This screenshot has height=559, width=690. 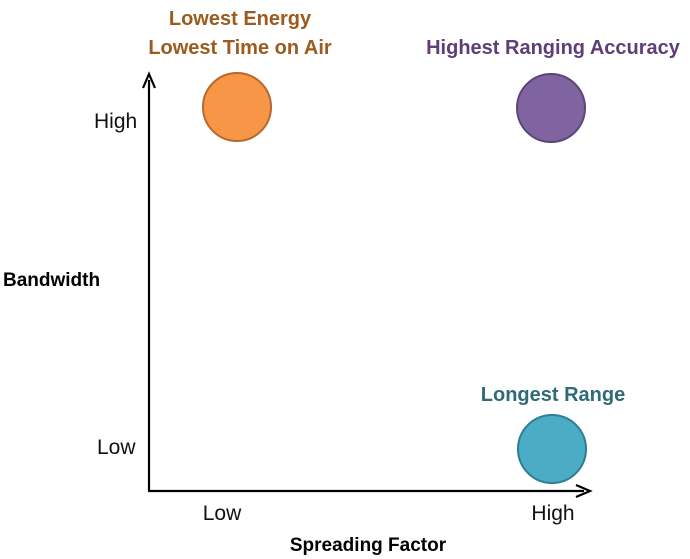 I want to click on y-tick-low: Low, so click(x=116, y=447).